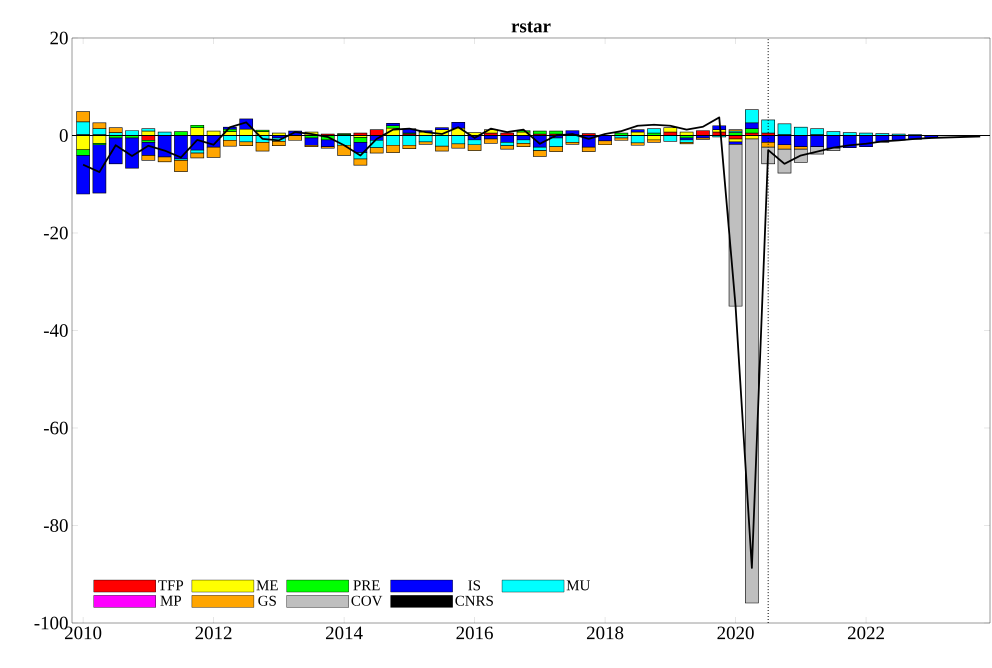 This screenshot has width=992, height=668. What do you see at coordinates (267, 601) in the screenshot?
I see `legend-label: GS` at bounding box center [267, 601].